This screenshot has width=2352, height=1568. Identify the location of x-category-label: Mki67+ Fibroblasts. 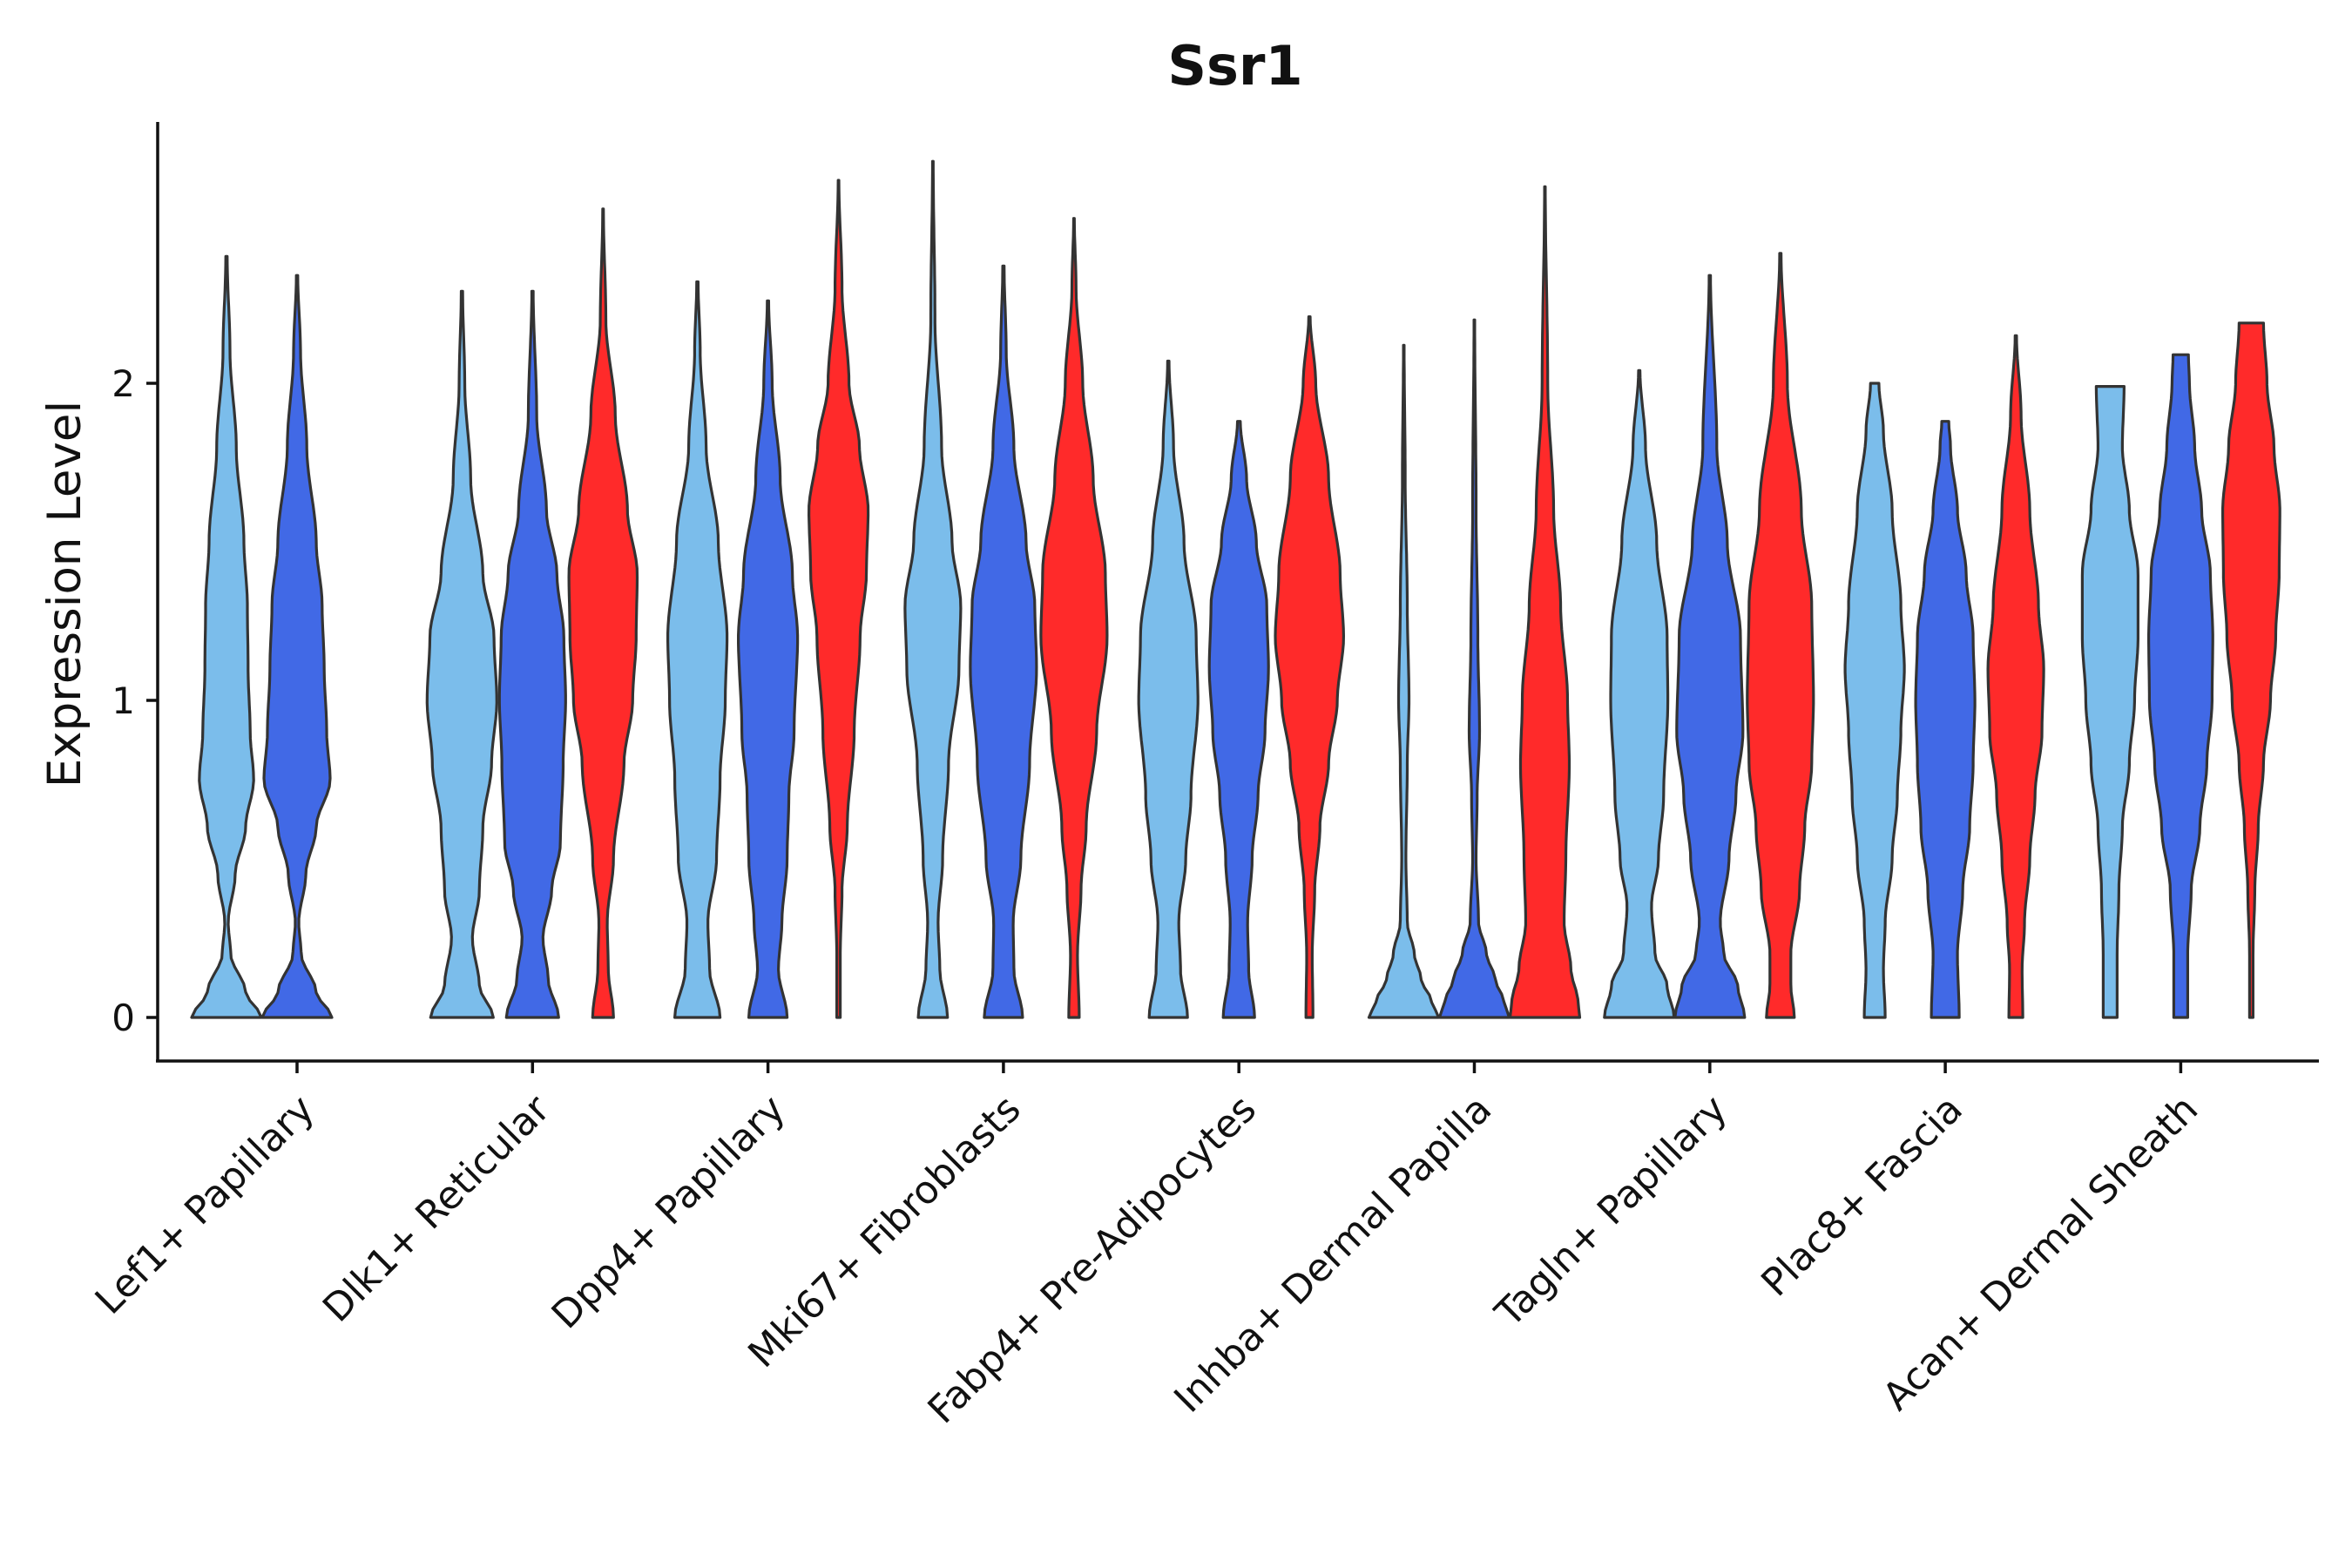
(884, 1231).